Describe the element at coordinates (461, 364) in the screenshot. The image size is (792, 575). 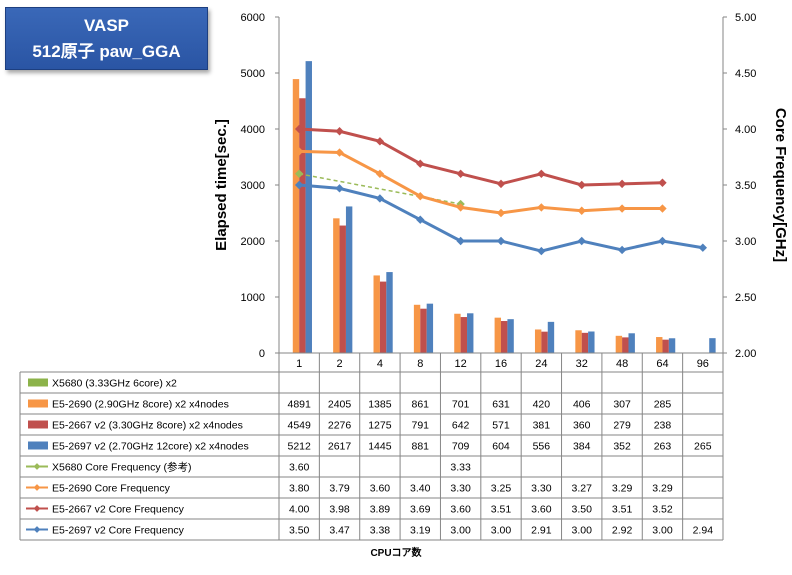
I see `x-category-label: 12` at that location.